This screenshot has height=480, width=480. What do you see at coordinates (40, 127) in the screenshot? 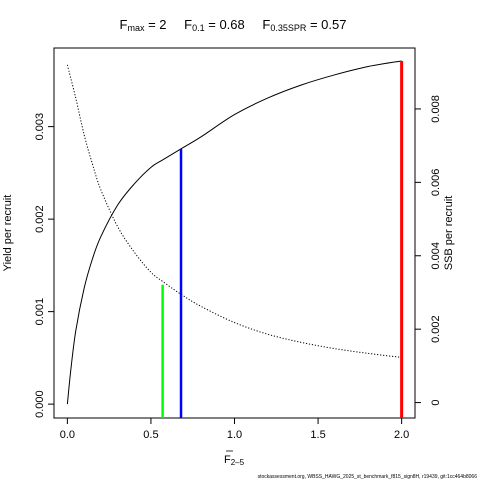
I see `y-left-tick-label: 0.003` at bounding box center [40, 127].